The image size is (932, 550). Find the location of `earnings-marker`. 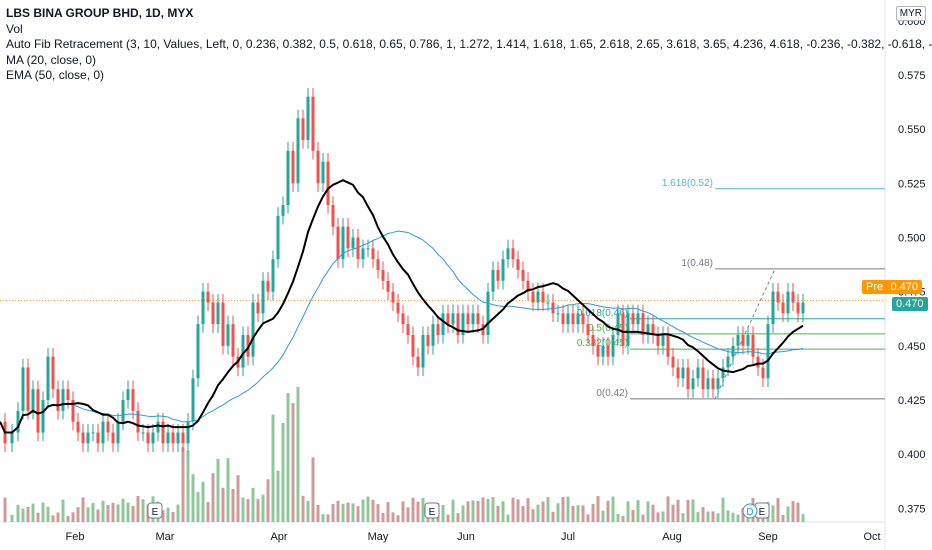

earnings-marker is located at coordinates (155, 510).